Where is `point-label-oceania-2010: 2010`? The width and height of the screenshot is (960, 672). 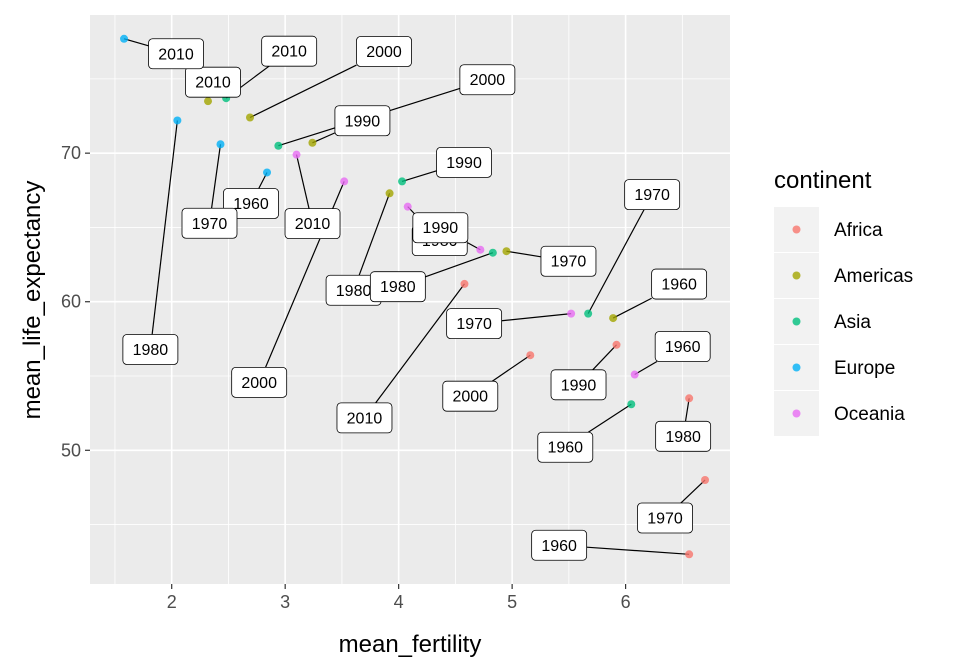 point-label-oceania-2010: 2010 is located at coordinates (313, 224).